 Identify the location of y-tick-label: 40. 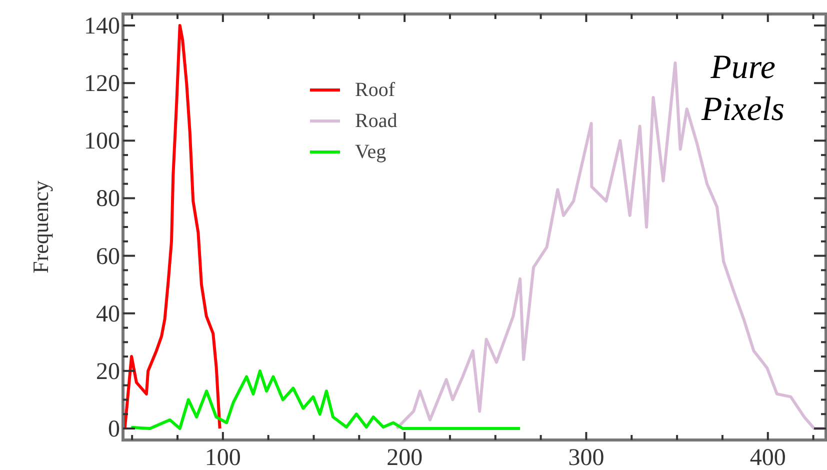
(108, 314).